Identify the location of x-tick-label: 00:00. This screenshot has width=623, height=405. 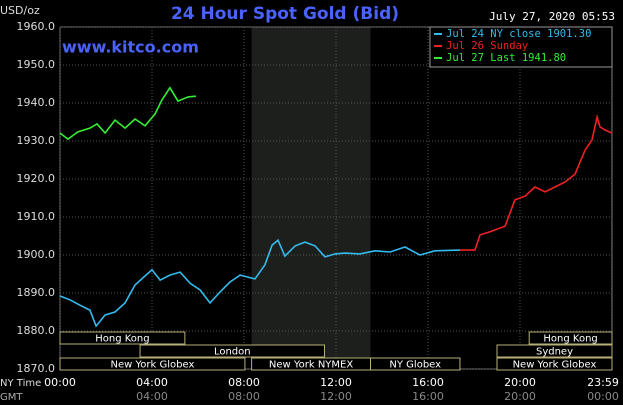
(60, 382).